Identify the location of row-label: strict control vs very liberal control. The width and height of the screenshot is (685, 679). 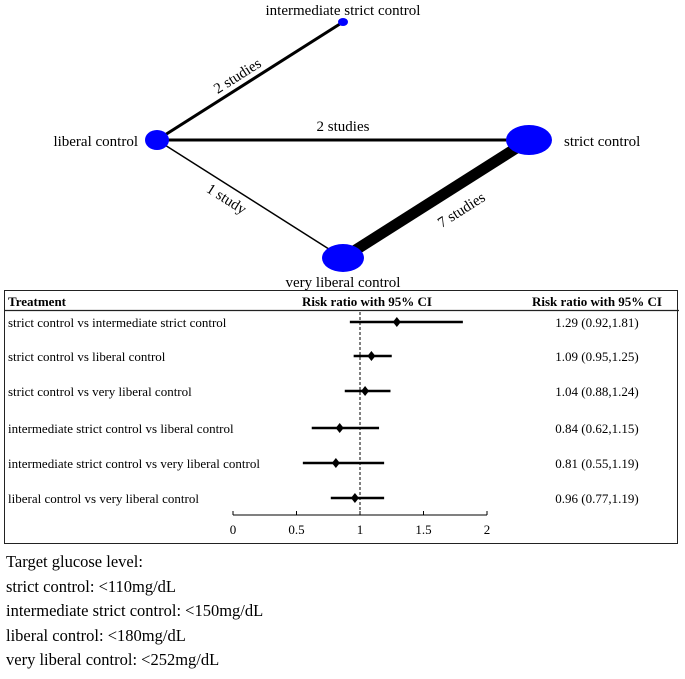
(100, 391).